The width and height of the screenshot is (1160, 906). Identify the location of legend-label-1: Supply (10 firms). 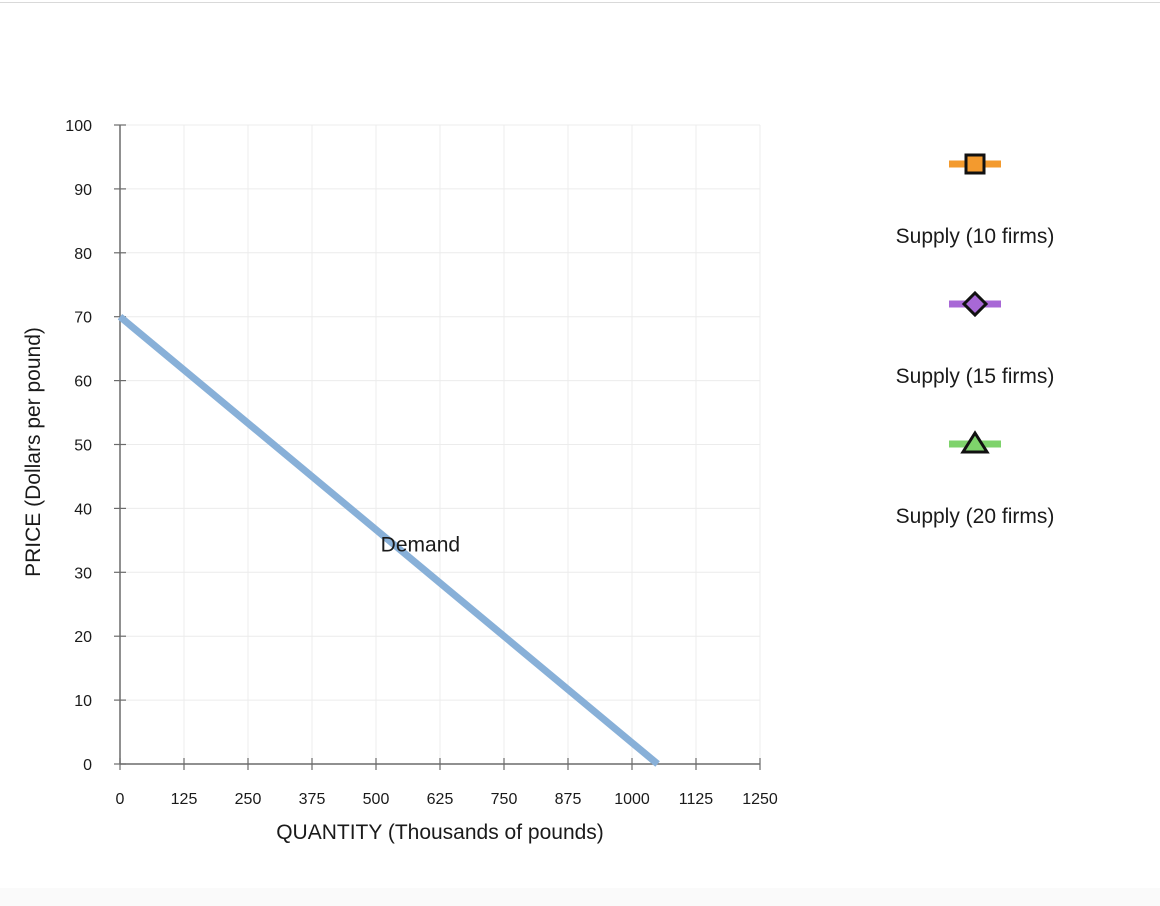
(975, 236).